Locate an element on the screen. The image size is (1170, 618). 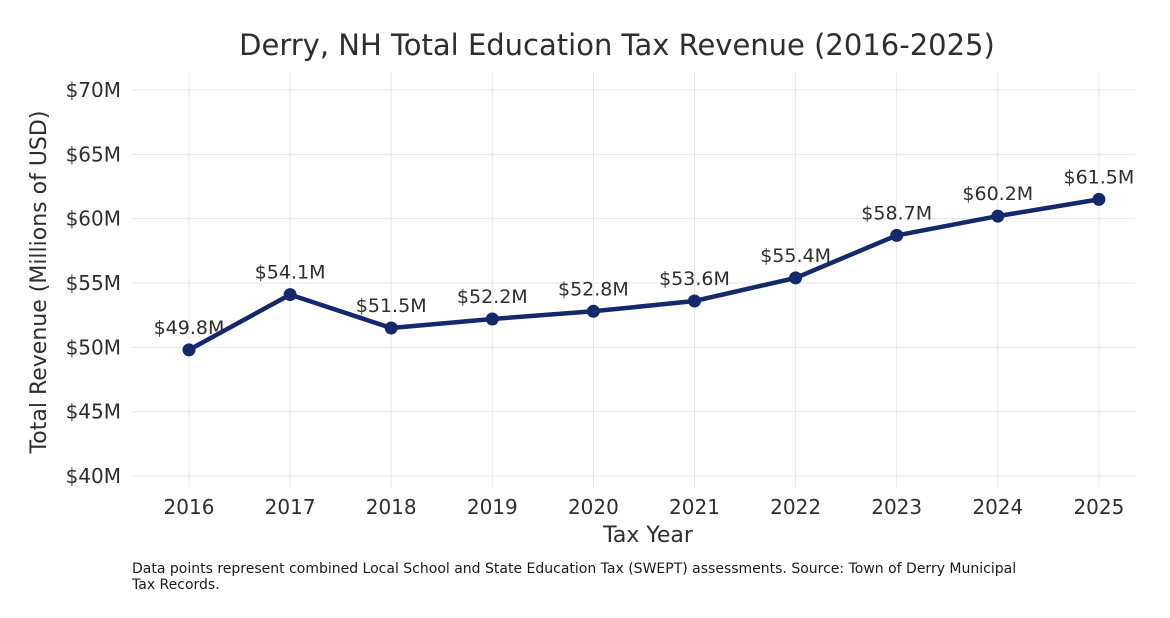
y-tick-label: $40M is located at coordinates (93, 476).